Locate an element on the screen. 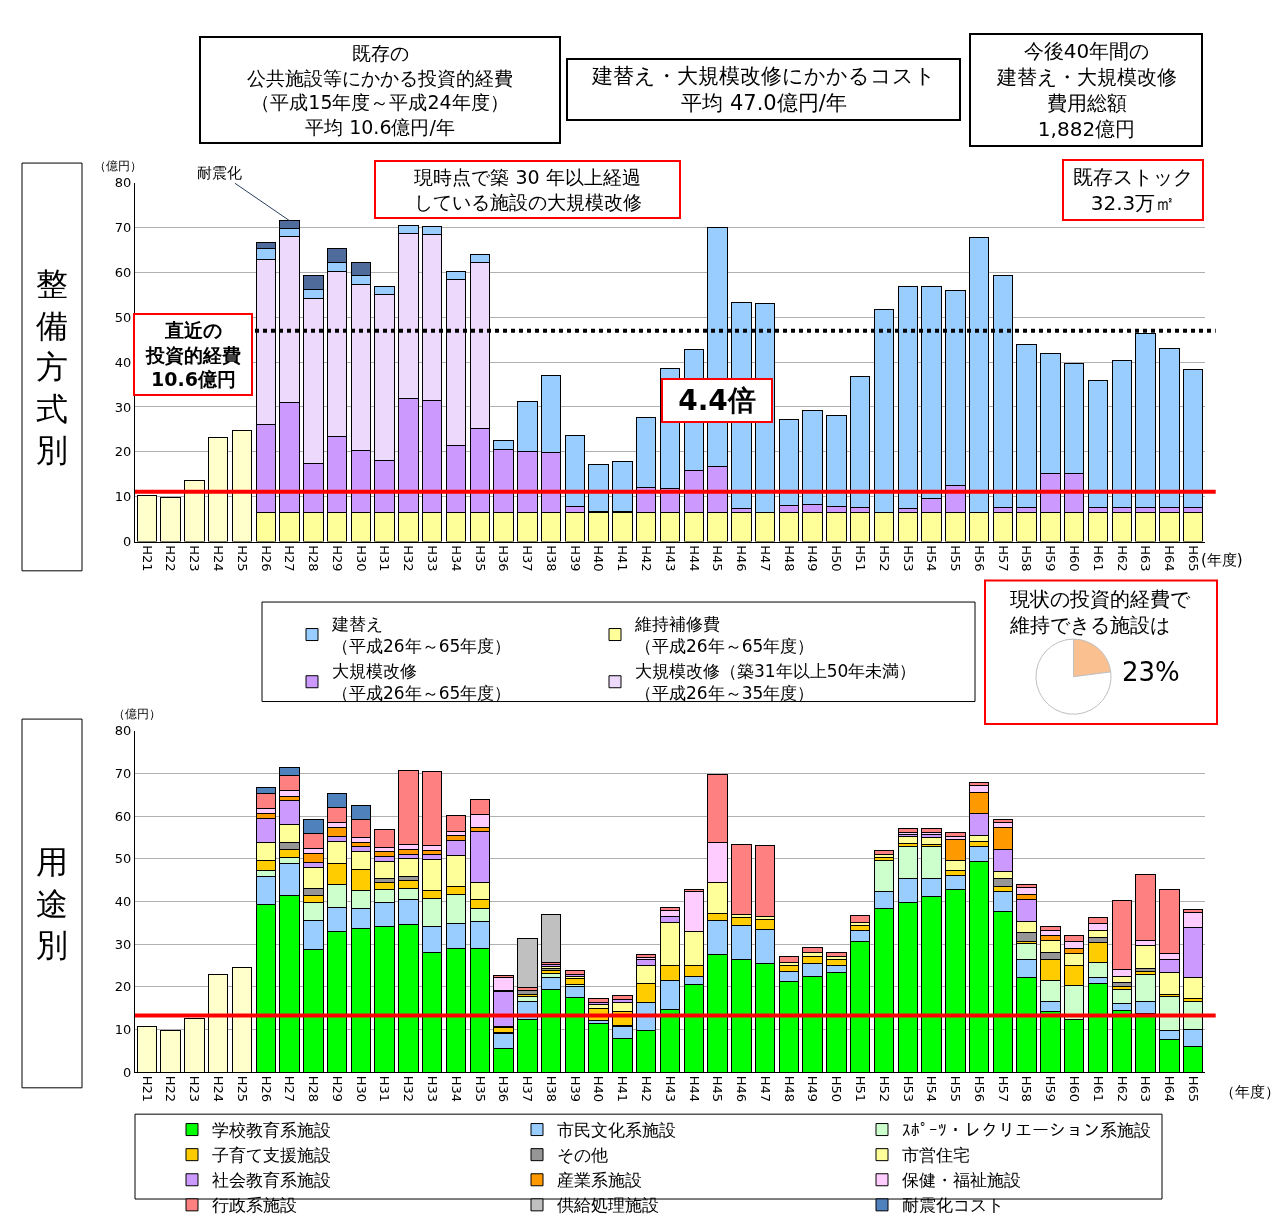  legend-label: その他 is located at coordinates (582, 1155).